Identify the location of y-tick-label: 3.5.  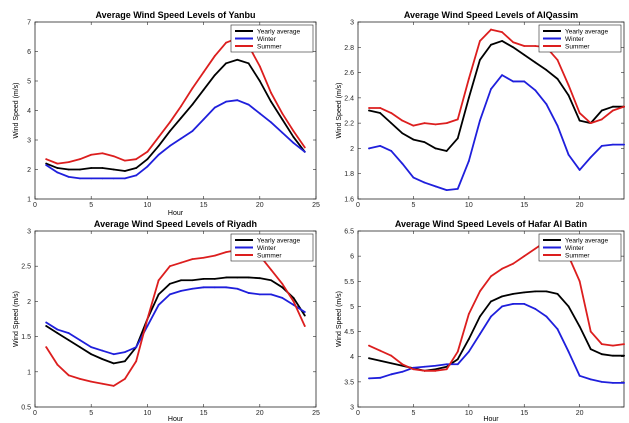
(349, 382).